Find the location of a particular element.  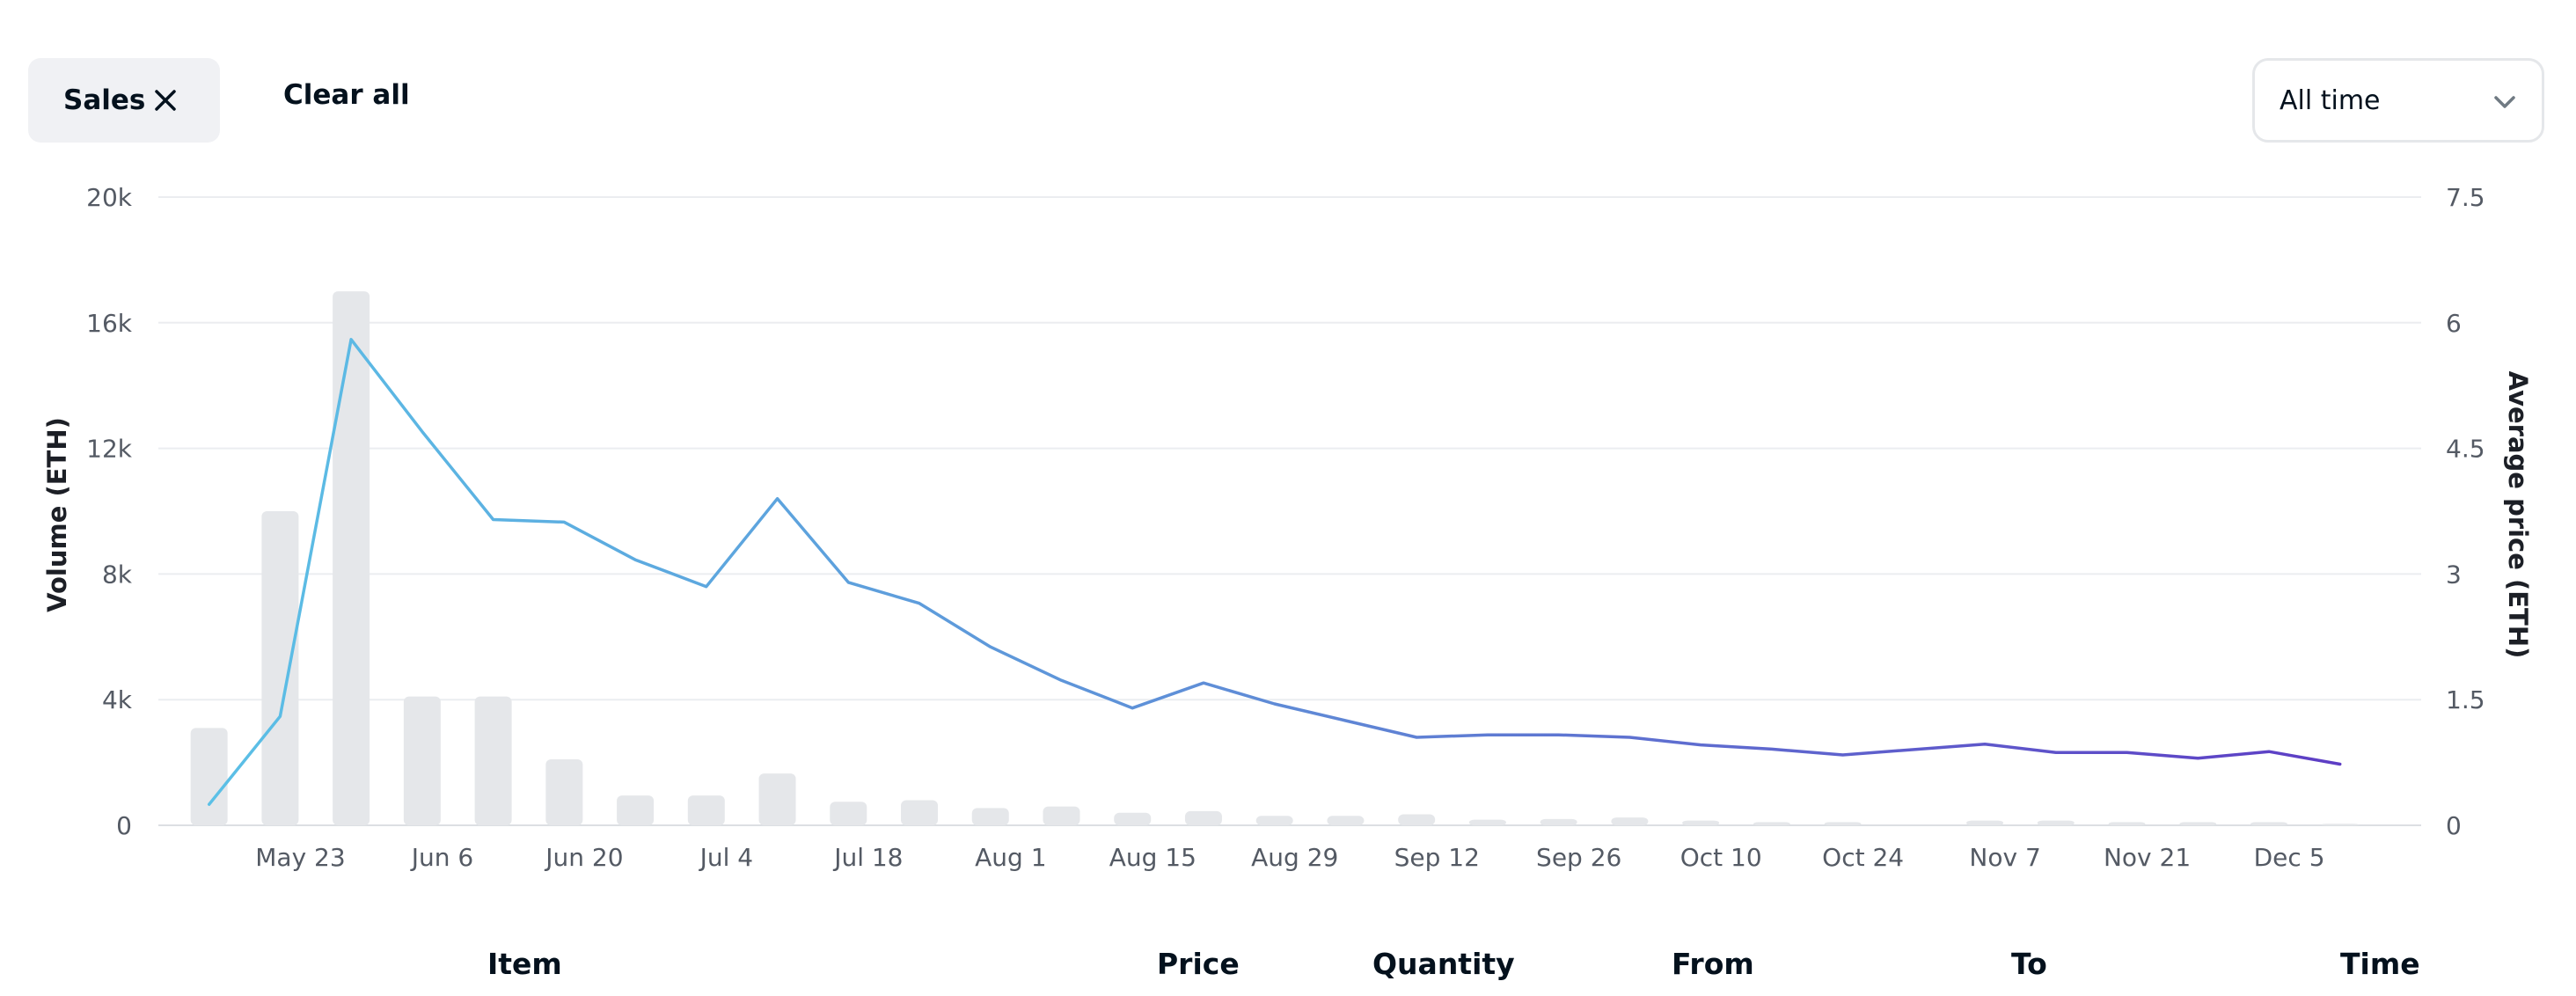

x-tick-label: Aug 1 is located at coordinates (1011, 857).